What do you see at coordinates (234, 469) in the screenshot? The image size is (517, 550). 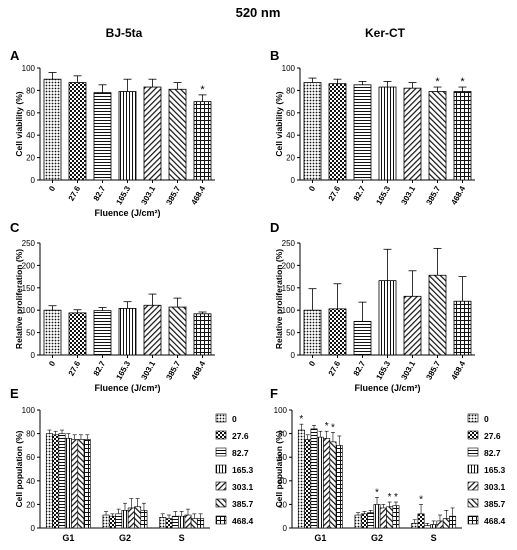 I see `legend: 0 27.6 82.7 165.3 303.1 385.7 468.4` at bounding box center [234, 469].